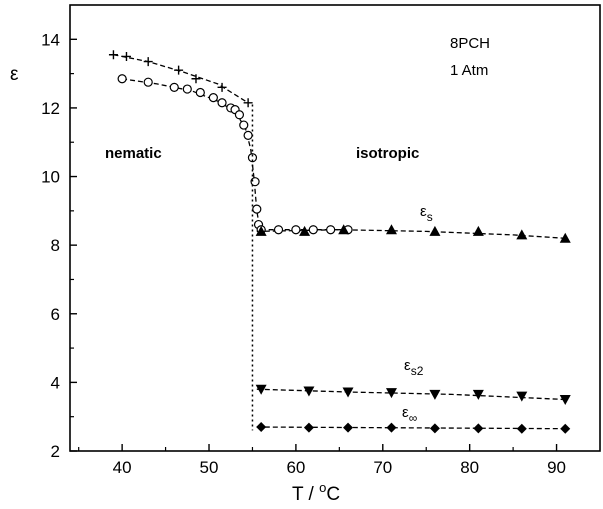  What do you see at coordinates (556, 467) in the screenshot?
I see `x-tick-label: 90` at bounding box center [556, 467].